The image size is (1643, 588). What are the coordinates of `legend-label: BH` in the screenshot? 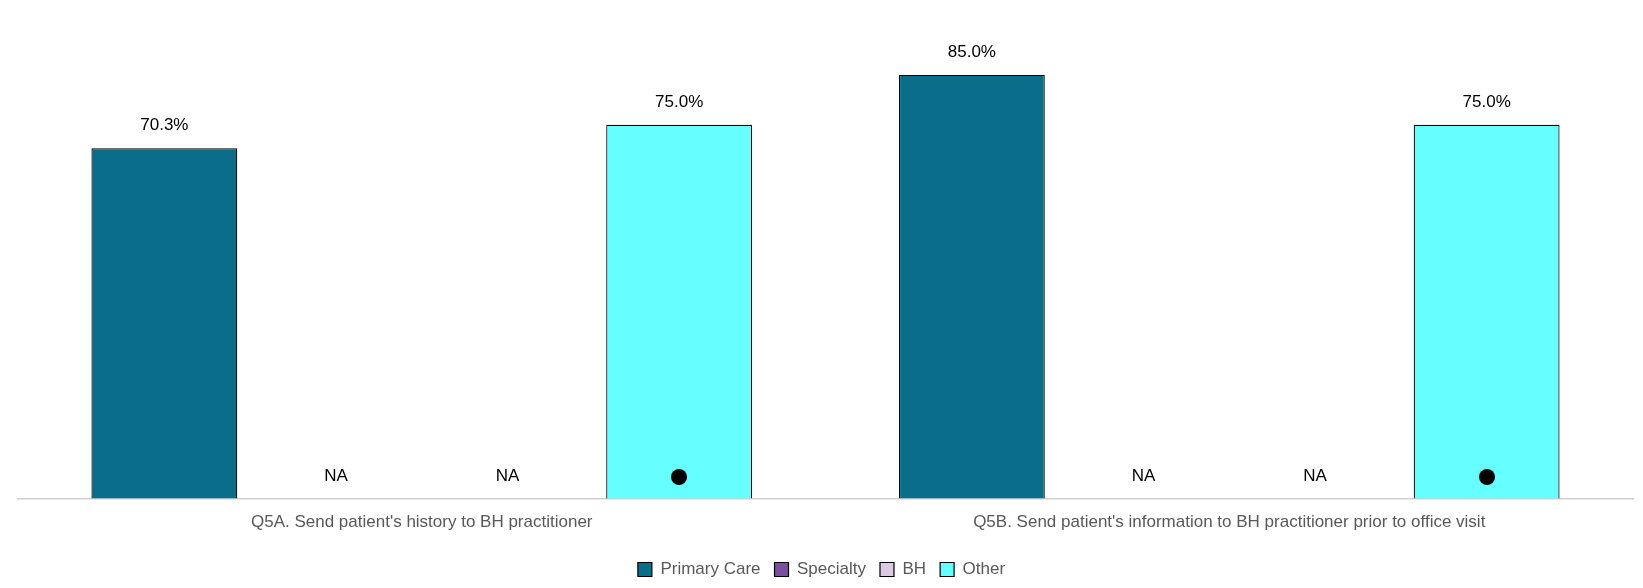 It's located at (914, 569).